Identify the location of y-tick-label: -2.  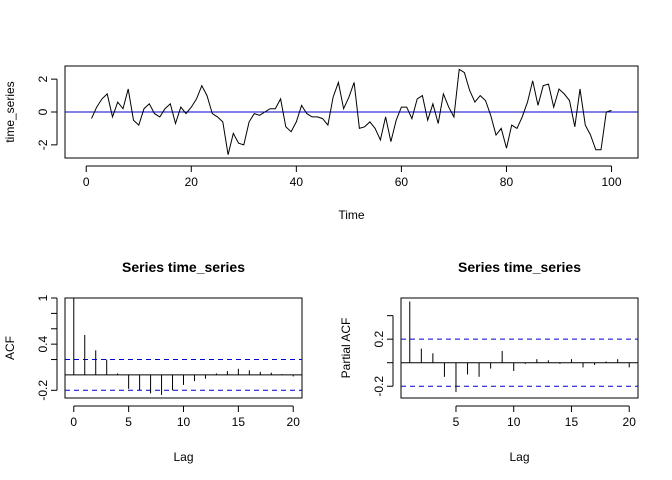
(43, 144).